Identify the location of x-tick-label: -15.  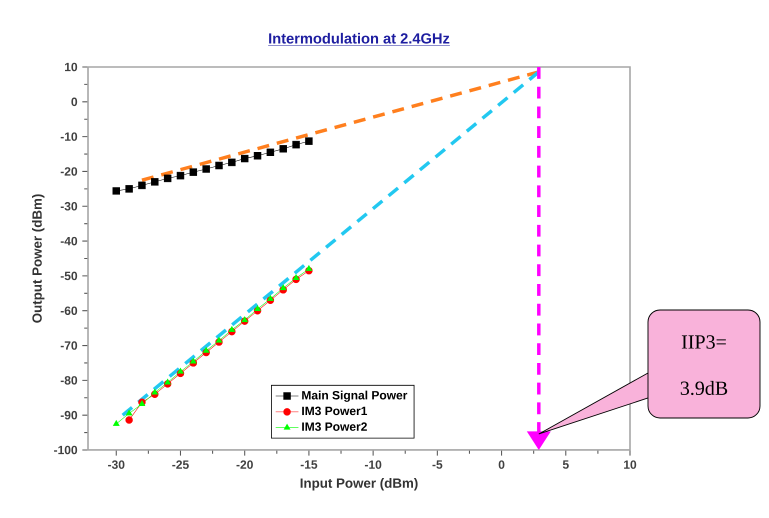
(309, 464).